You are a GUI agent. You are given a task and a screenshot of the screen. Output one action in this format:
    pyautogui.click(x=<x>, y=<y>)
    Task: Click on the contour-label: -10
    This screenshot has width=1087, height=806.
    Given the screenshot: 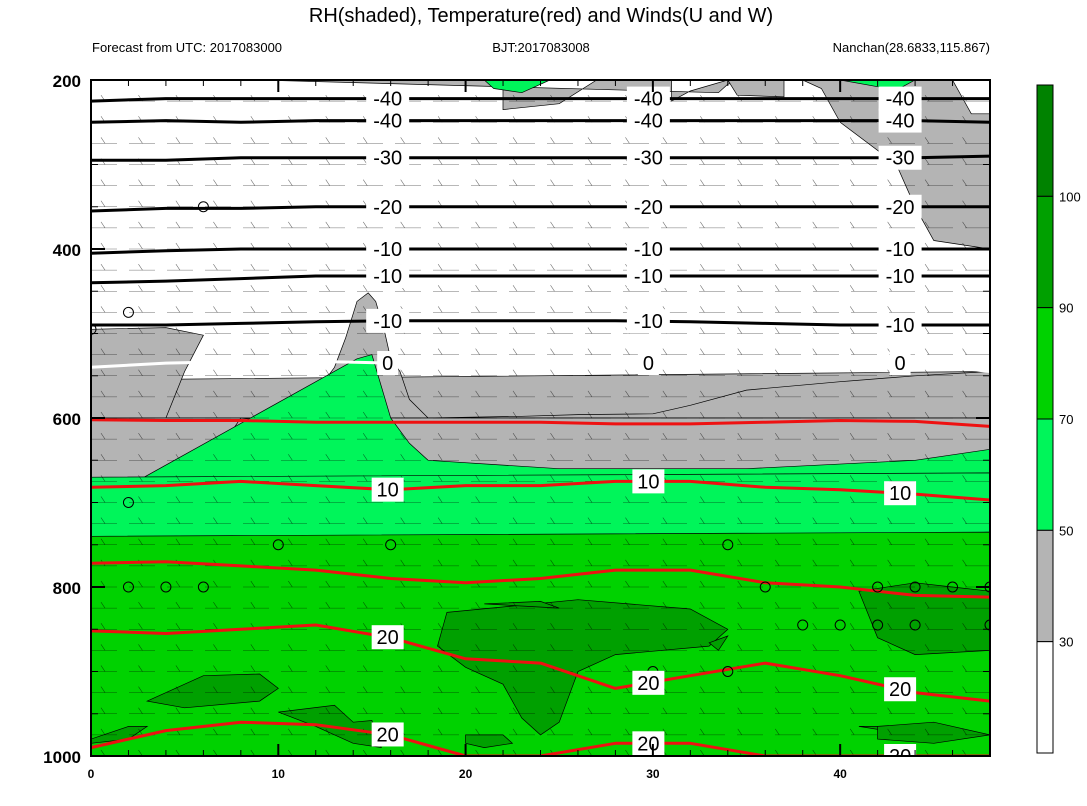 What is the action you would take?
    pyautogui.click(x=900, y=326)
    